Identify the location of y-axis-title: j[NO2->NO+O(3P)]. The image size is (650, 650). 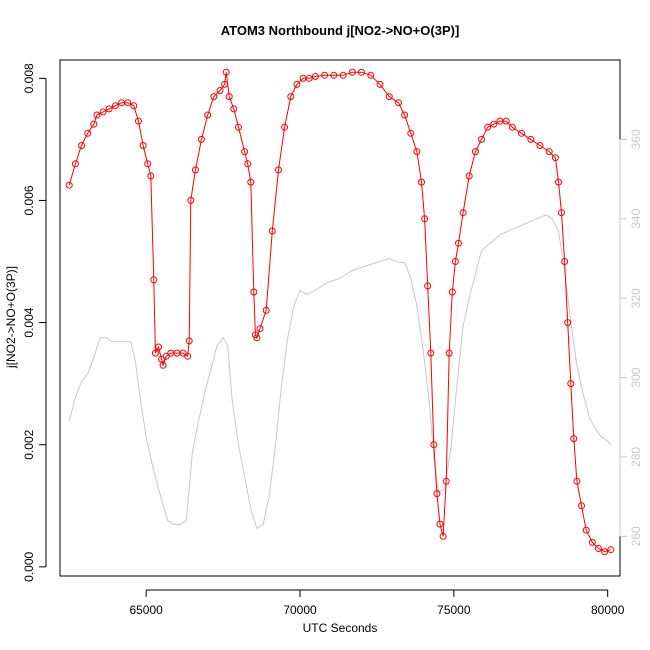
(11, 317).